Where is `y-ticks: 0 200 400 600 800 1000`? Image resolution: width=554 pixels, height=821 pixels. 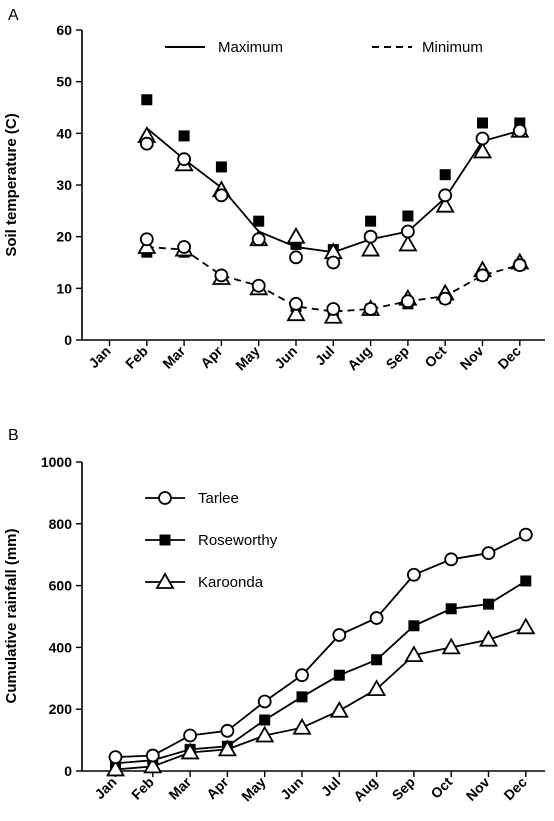
y-ticks: 0 200 400 600 800 1000 is located at coordinates (61, 616).